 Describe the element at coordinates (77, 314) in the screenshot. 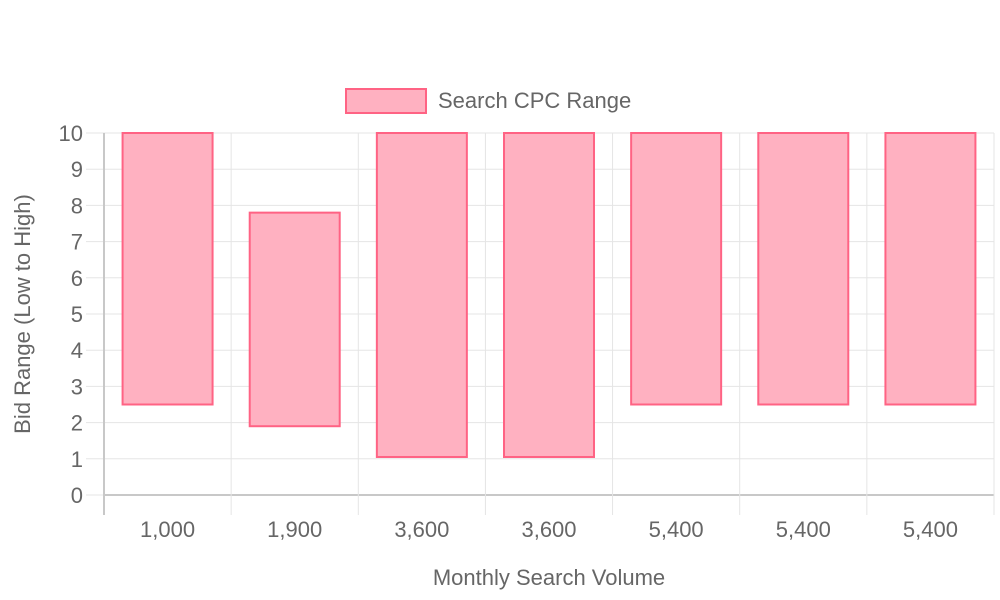

I see `y-tick-label: 5` at that location.